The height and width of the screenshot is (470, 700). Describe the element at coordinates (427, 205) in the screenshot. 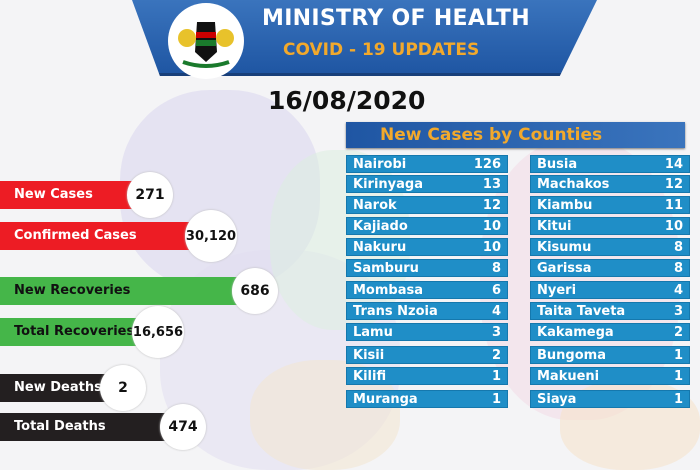

I see `county-row: Narok 12` at that location.